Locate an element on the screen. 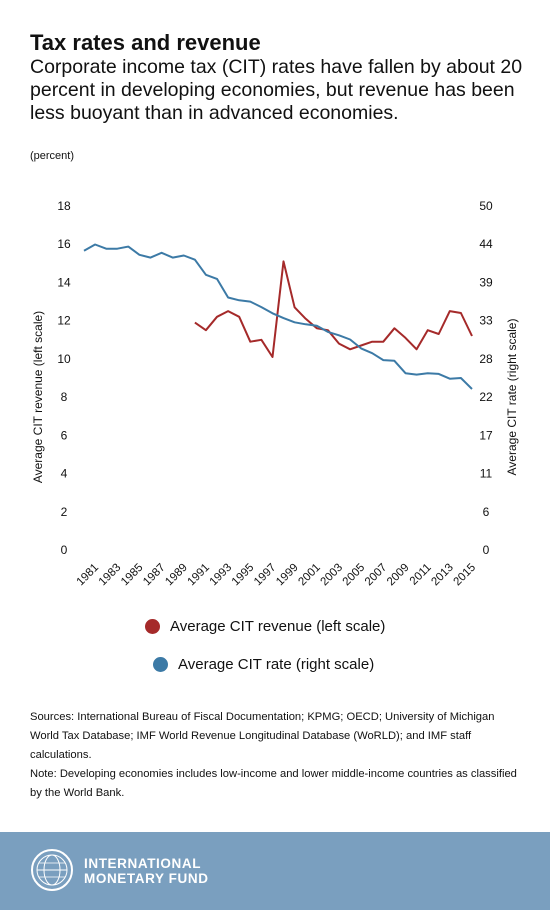 This screenshot has height=910, width=550. right-tick-label: 17 is located at coordinates (486, 435).